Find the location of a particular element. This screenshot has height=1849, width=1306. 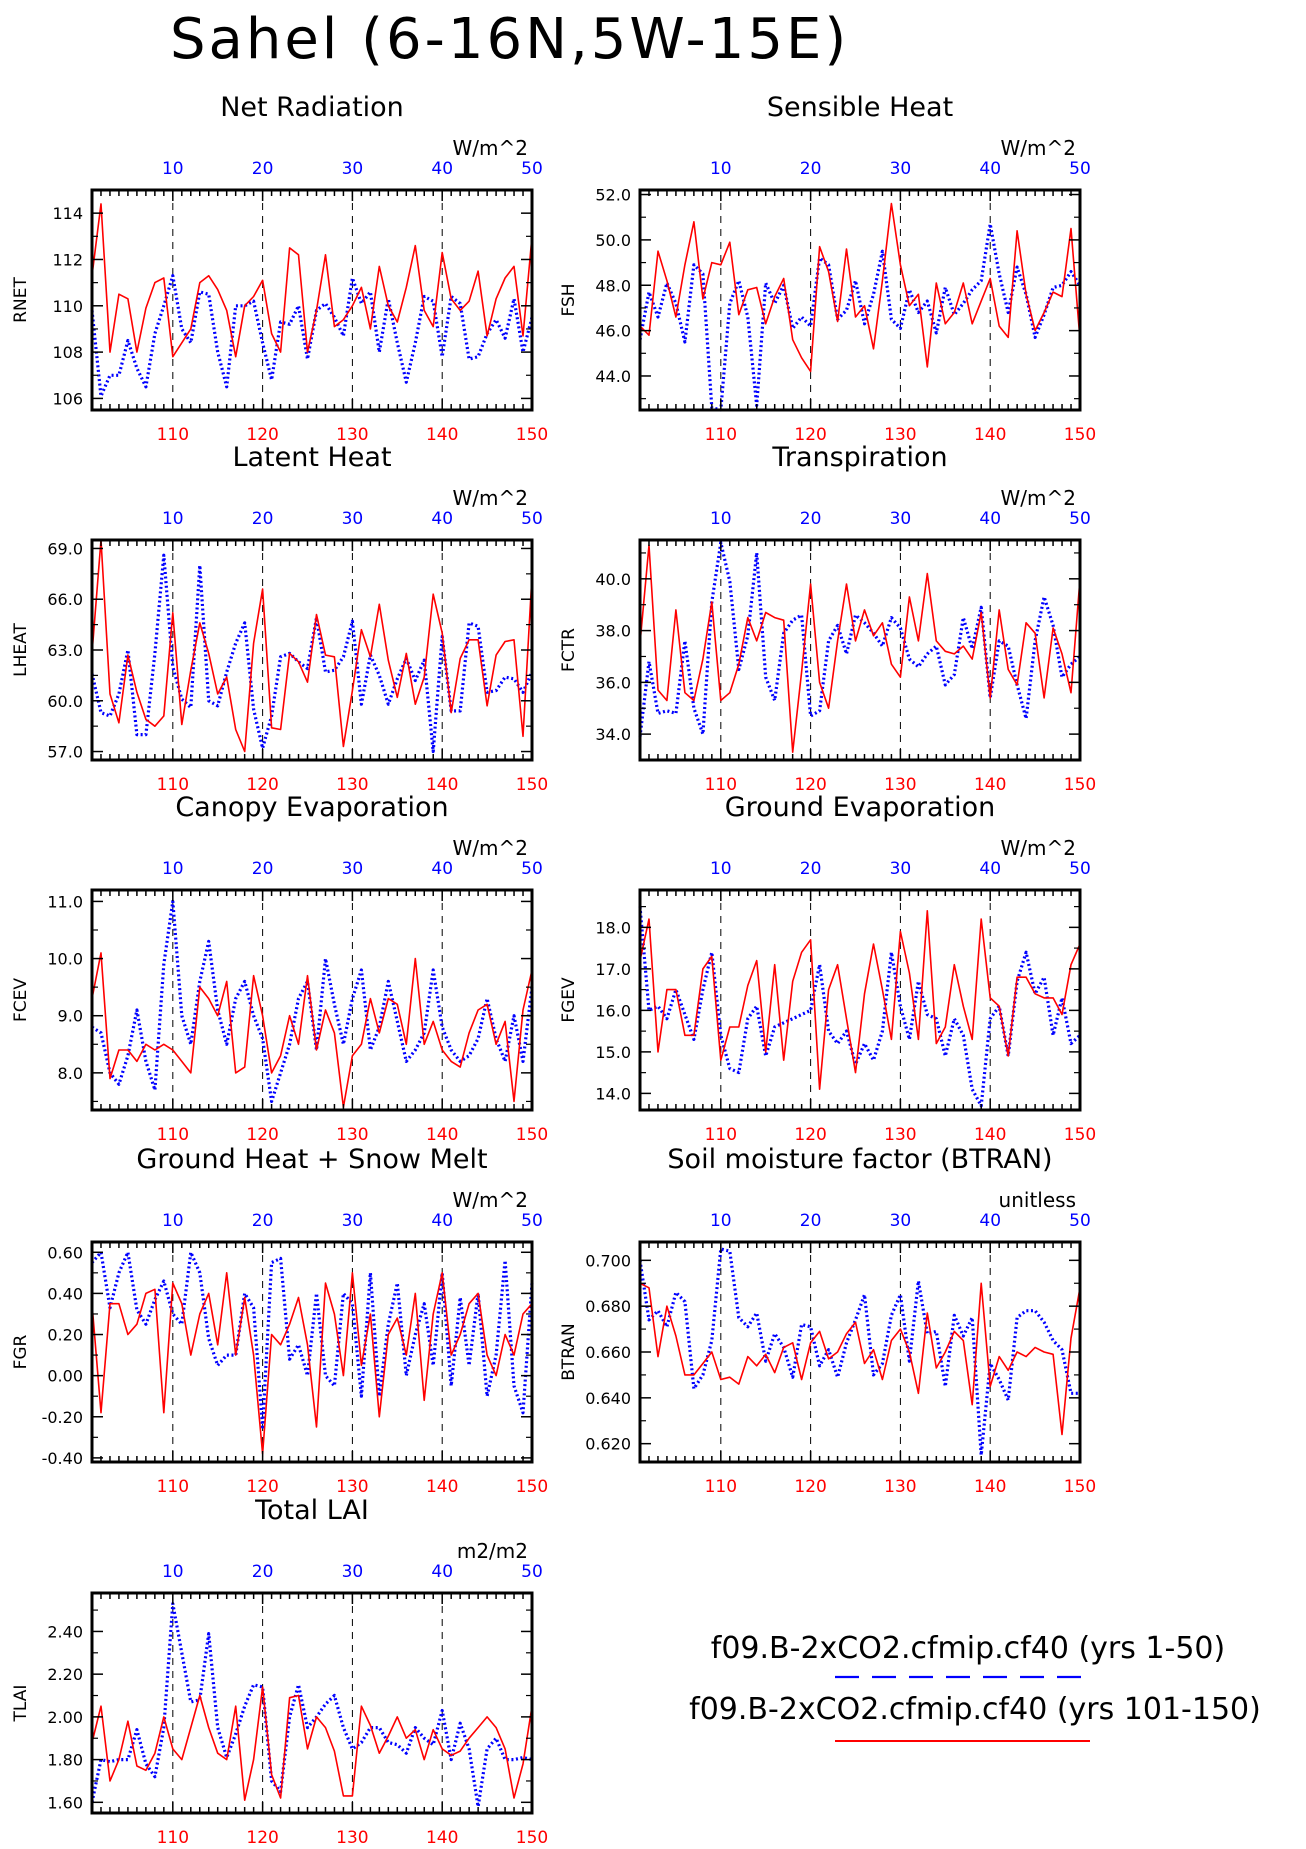

y-tick-label: 108 is located at coordinates (67, 352).